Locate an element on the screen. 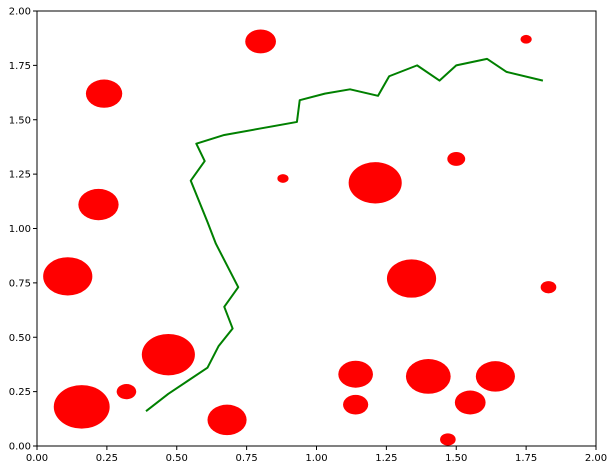 Image resolution: width=612 pixels, height=470 pixels. x-tick-label-5: 1.25 is located at coordinates (386, 458).